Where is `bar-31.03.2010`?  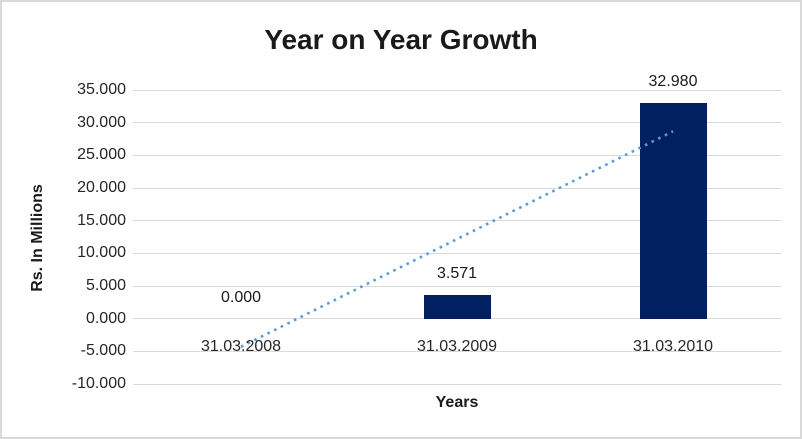 bar-31.03.2010 is located at coordinates (673, 211).